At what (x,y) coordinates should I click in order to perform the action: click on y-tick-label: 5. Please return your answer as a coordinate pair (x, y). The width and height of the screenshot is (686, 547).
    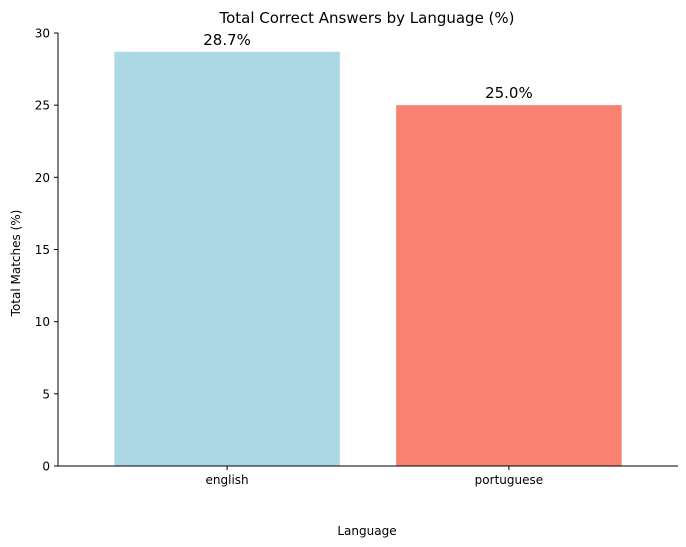
    Looking at the image, I should click on (46, 394).